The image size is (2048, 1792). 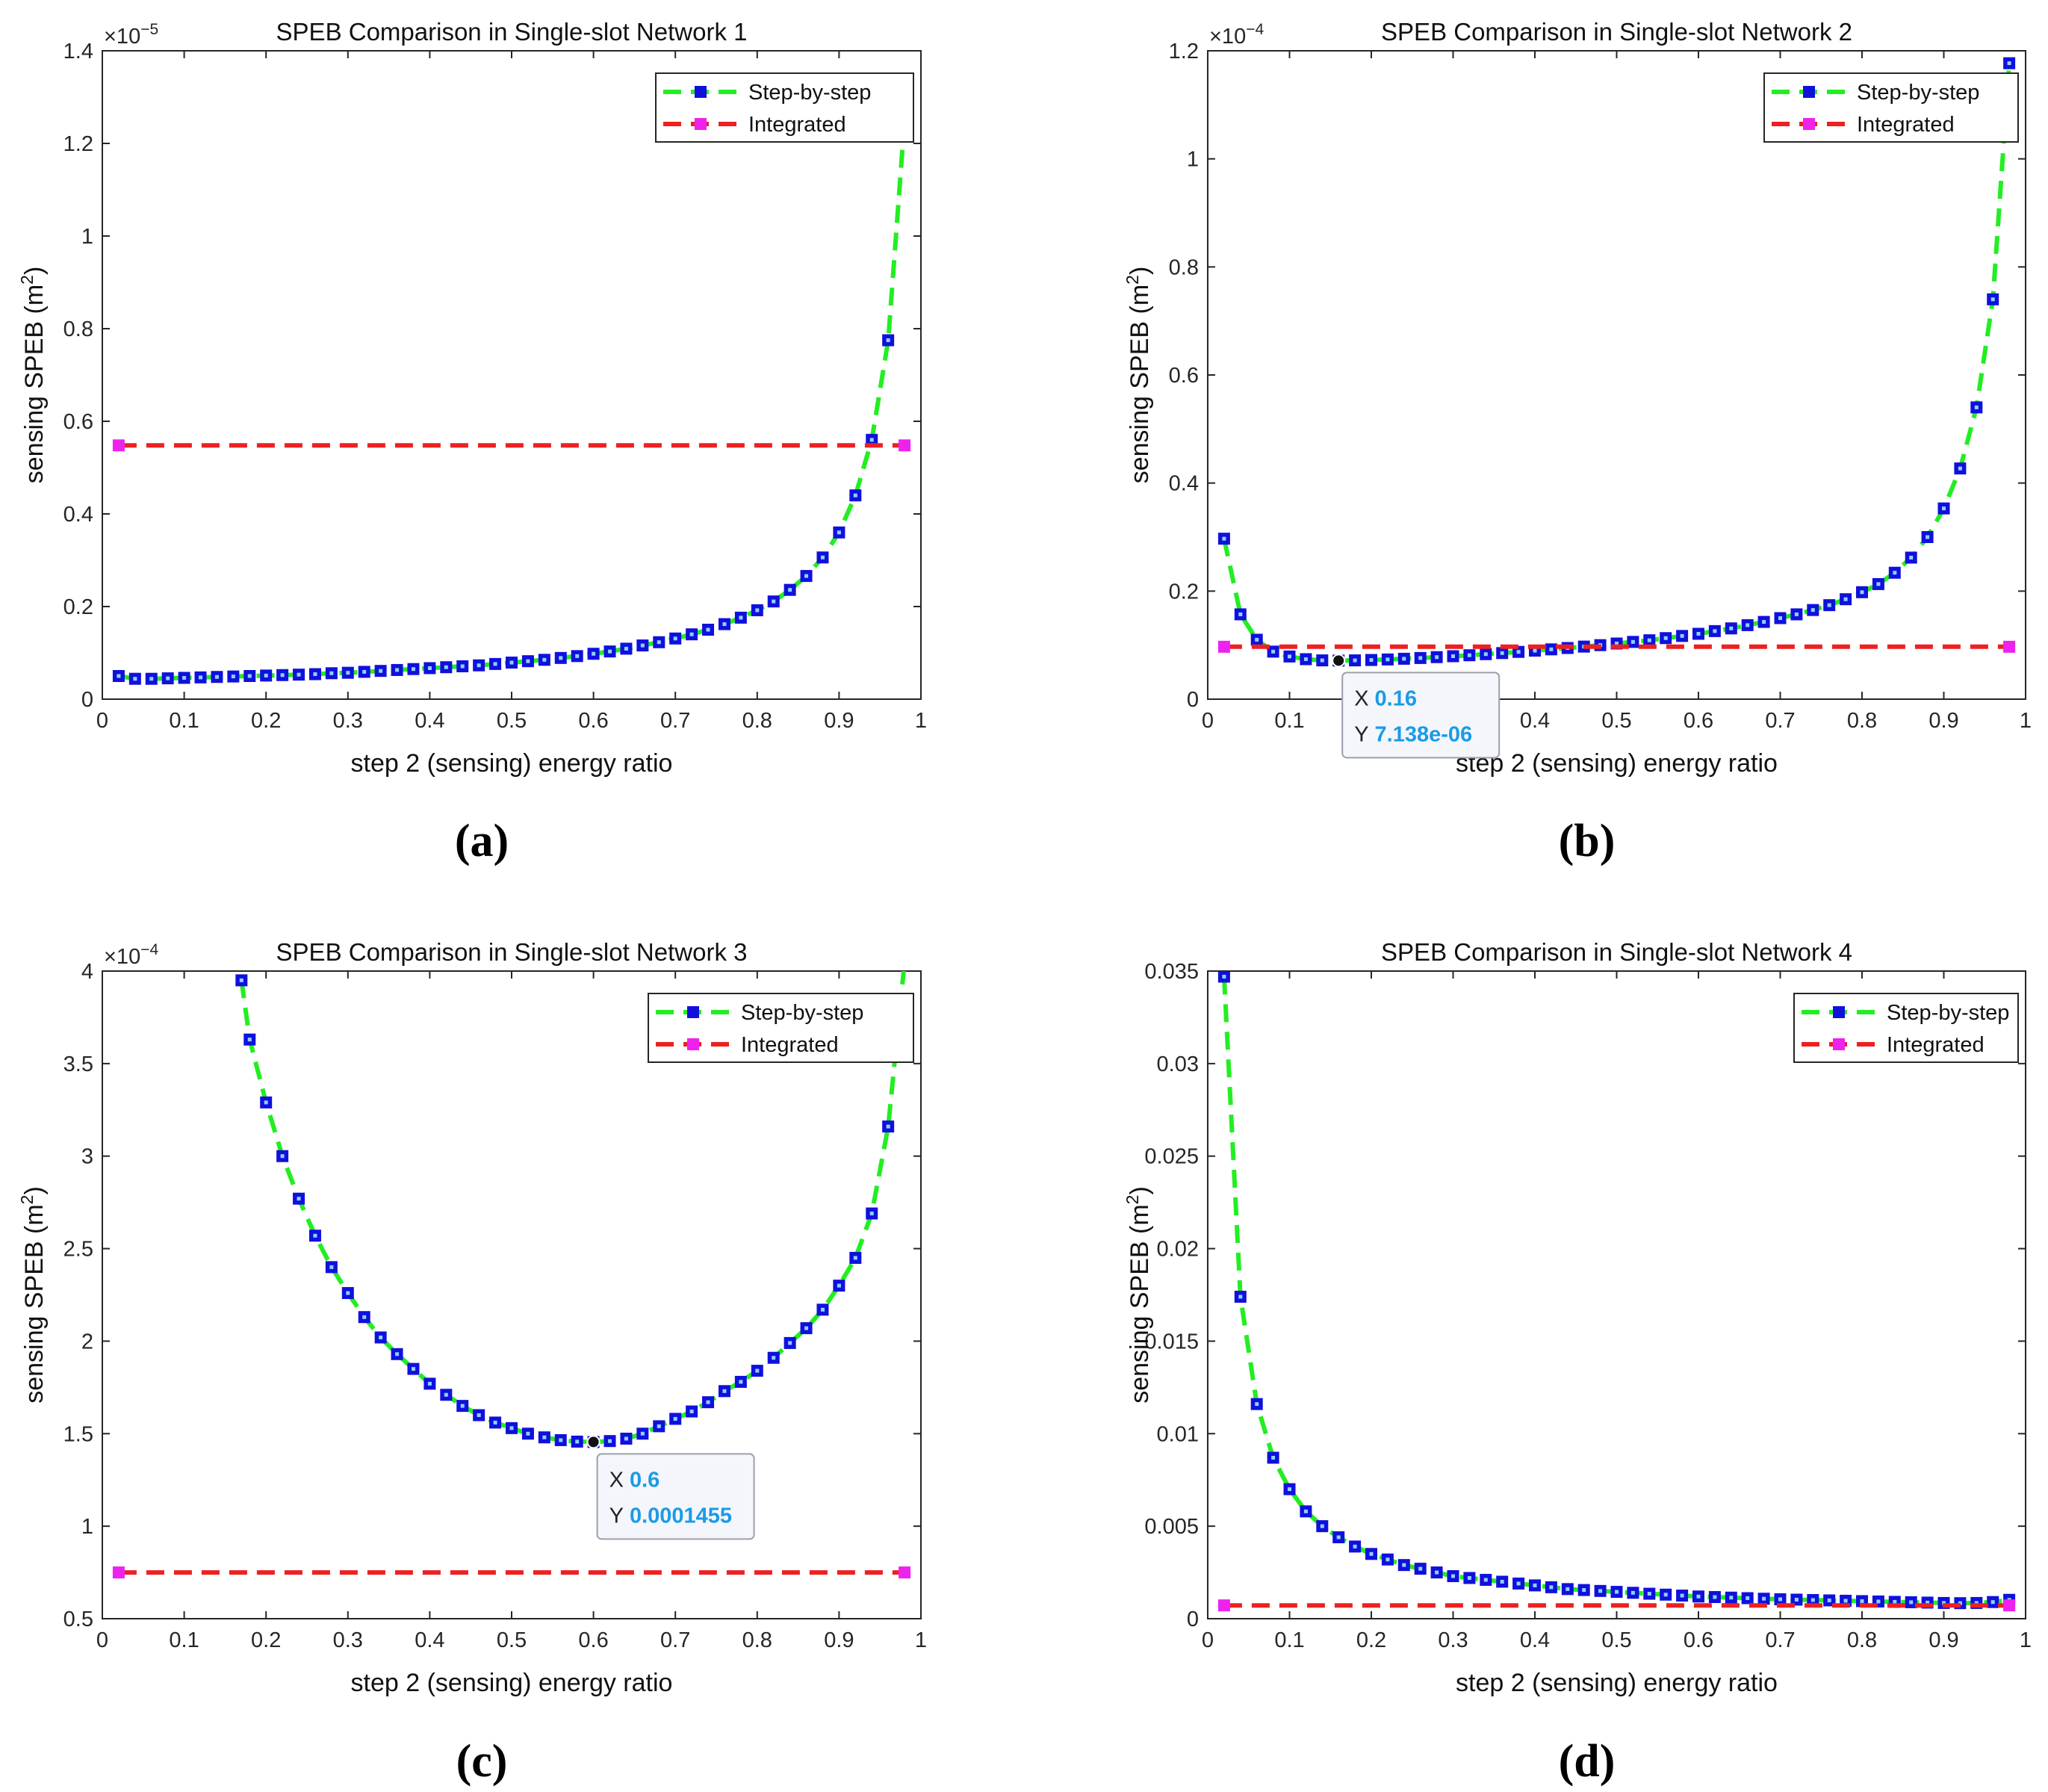 What do you see at coordinates (1616, 375) in the screenshot?
I see `plot-area` at bounding box center [1616, 375].